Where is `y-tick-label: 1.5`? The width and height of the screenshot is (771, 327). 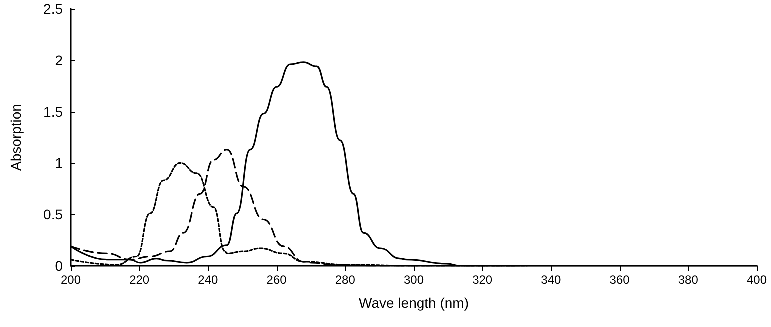 y-tick-label: 1.5 is located at coordinates (54, 112).